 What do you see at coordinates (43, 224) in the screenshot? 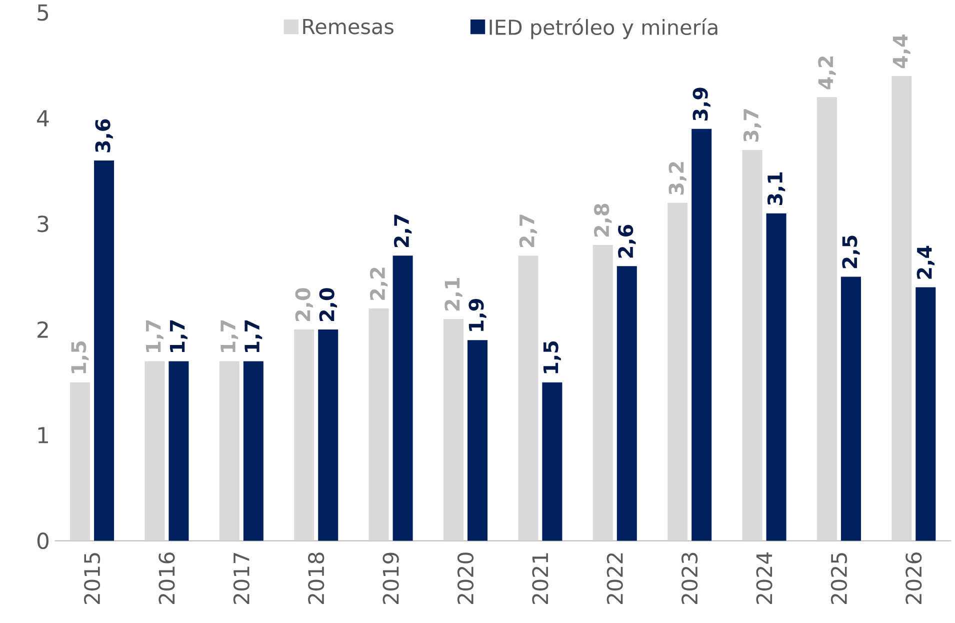
I see `y-tick-label: 3` at bounding box center [43, 224].